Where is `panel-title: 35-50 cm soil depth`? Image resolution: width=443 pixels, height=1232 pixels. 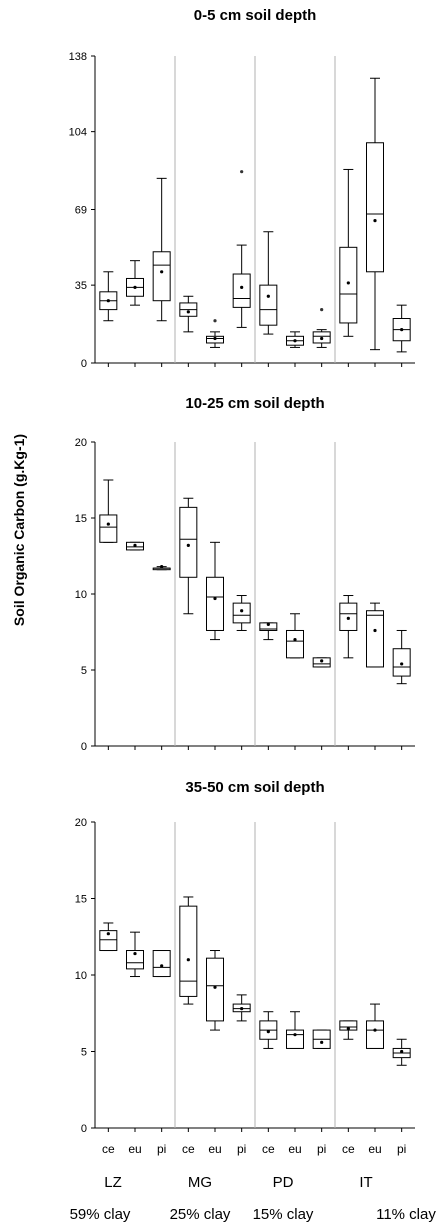
panel-title: 35-50 cm soil depth is located at coordinates (254, 787).